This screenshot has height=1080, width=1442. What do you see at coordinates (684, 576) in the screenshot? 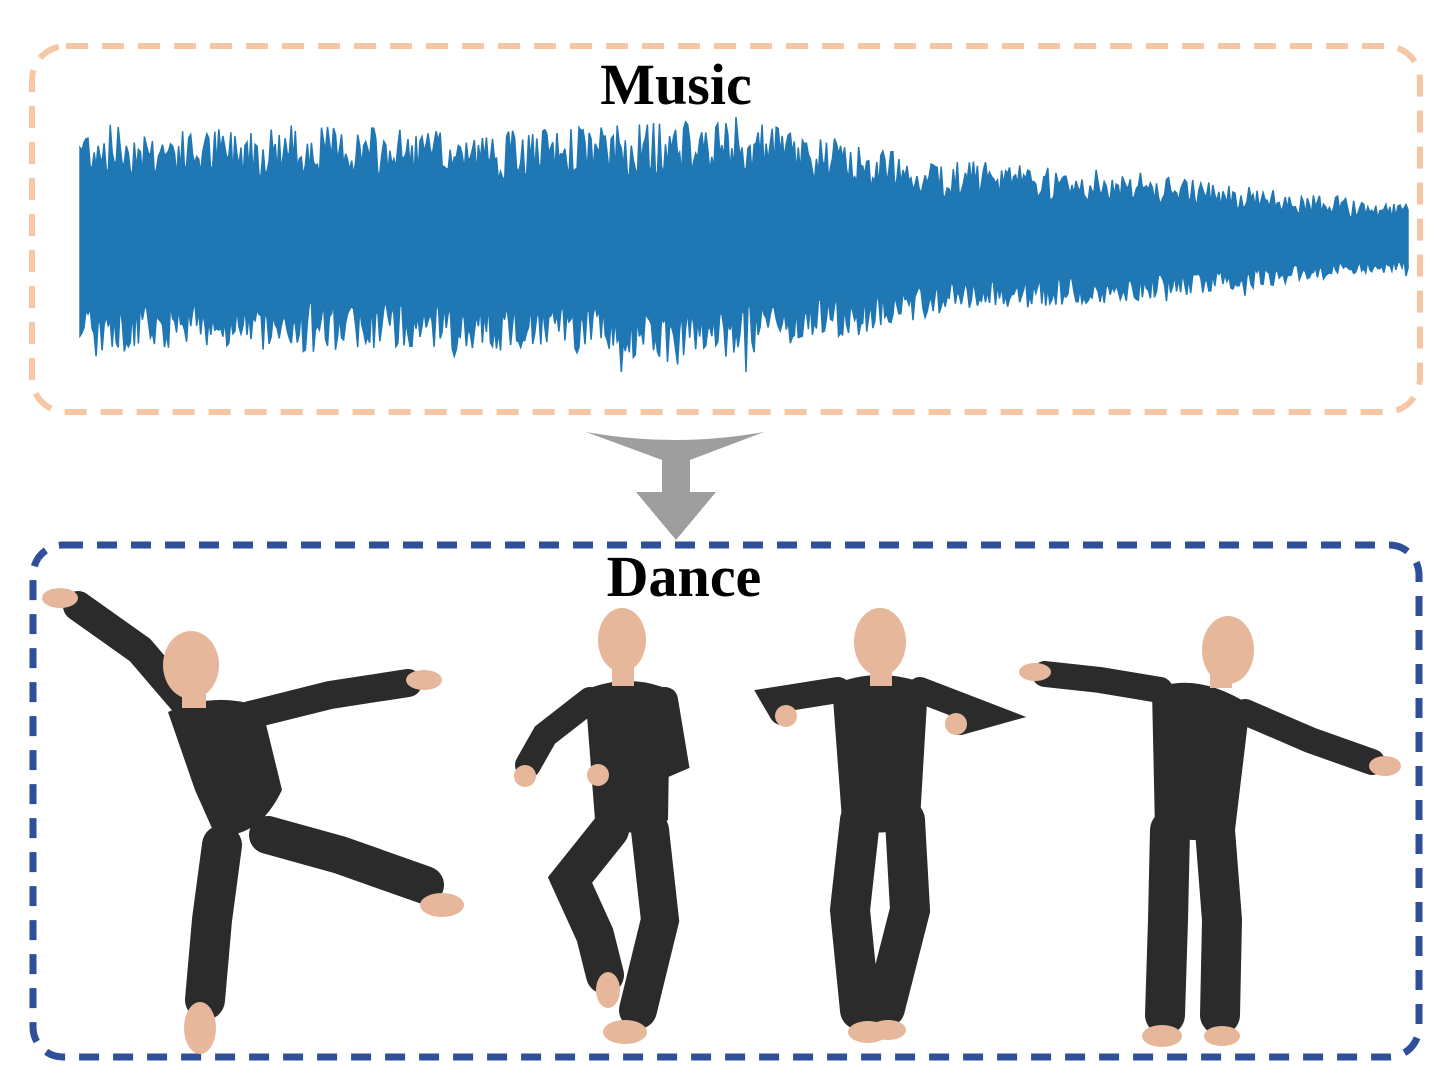
I see `dance-title: Dance` at bounding box center [684, 576].